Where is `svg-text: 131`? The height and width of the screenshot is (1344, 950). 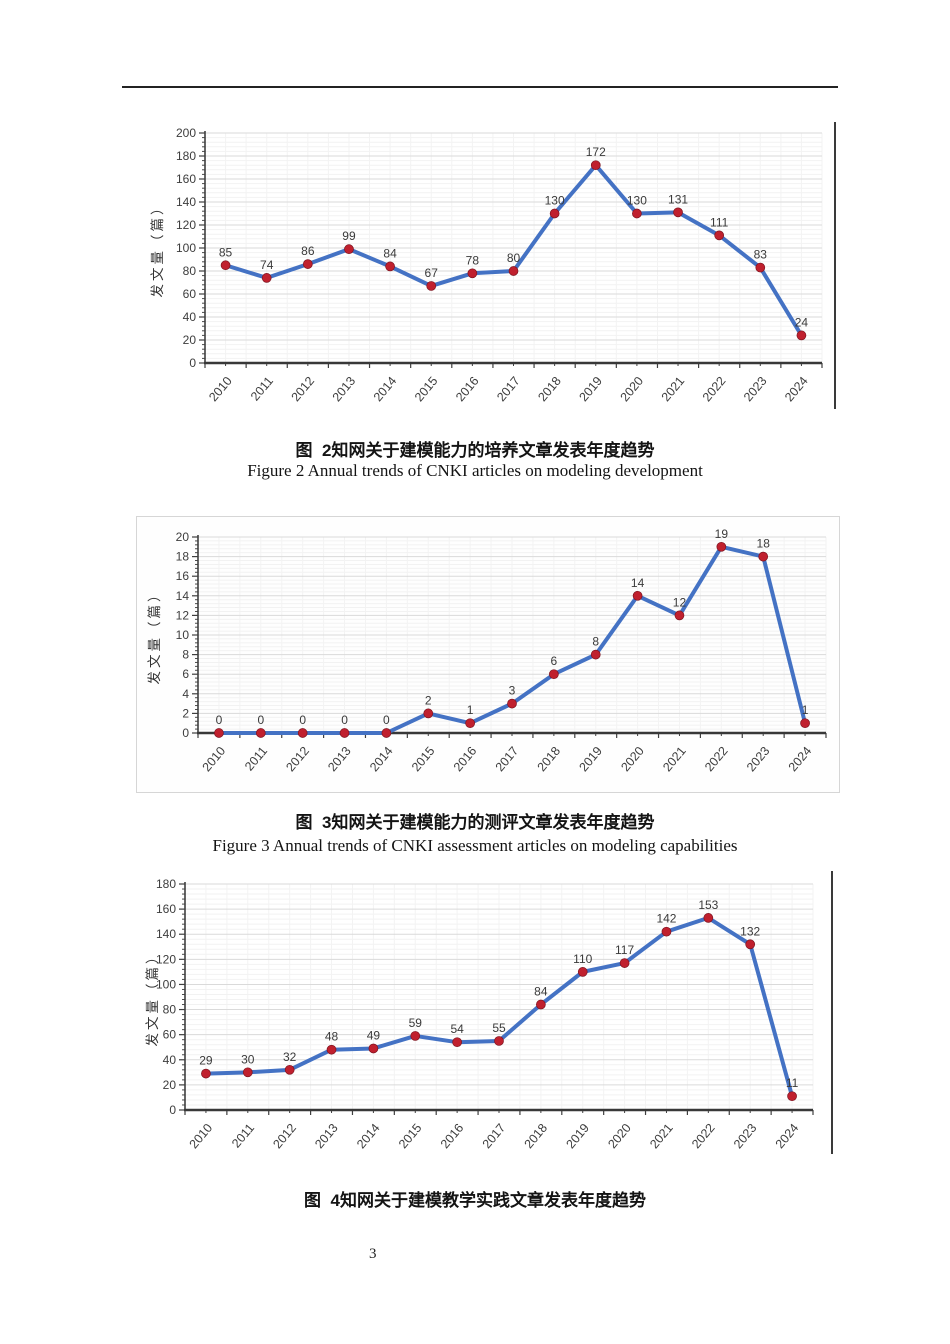 svg-text: 131 is located at coordinates (678, 199).